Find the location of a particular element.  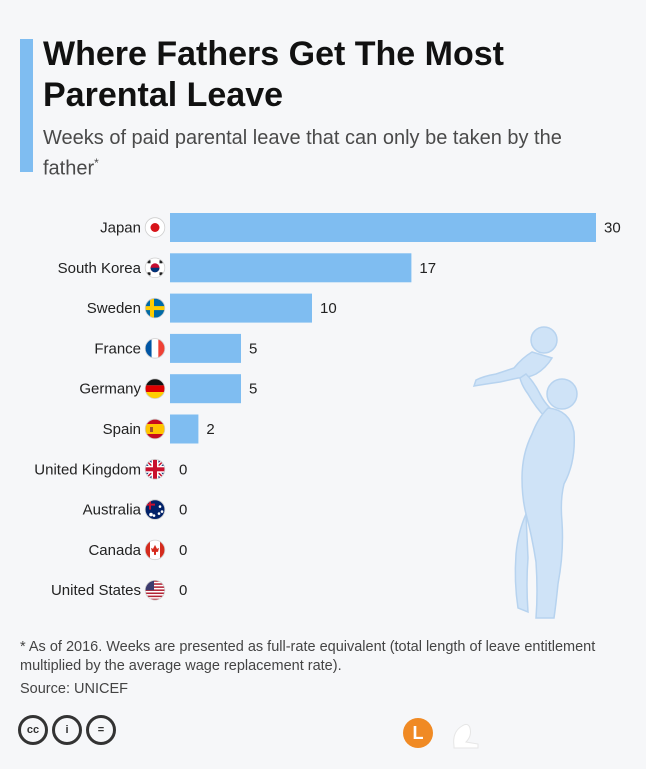

bar-row-japan: Japan 30 is located at coordinates (360, 227).